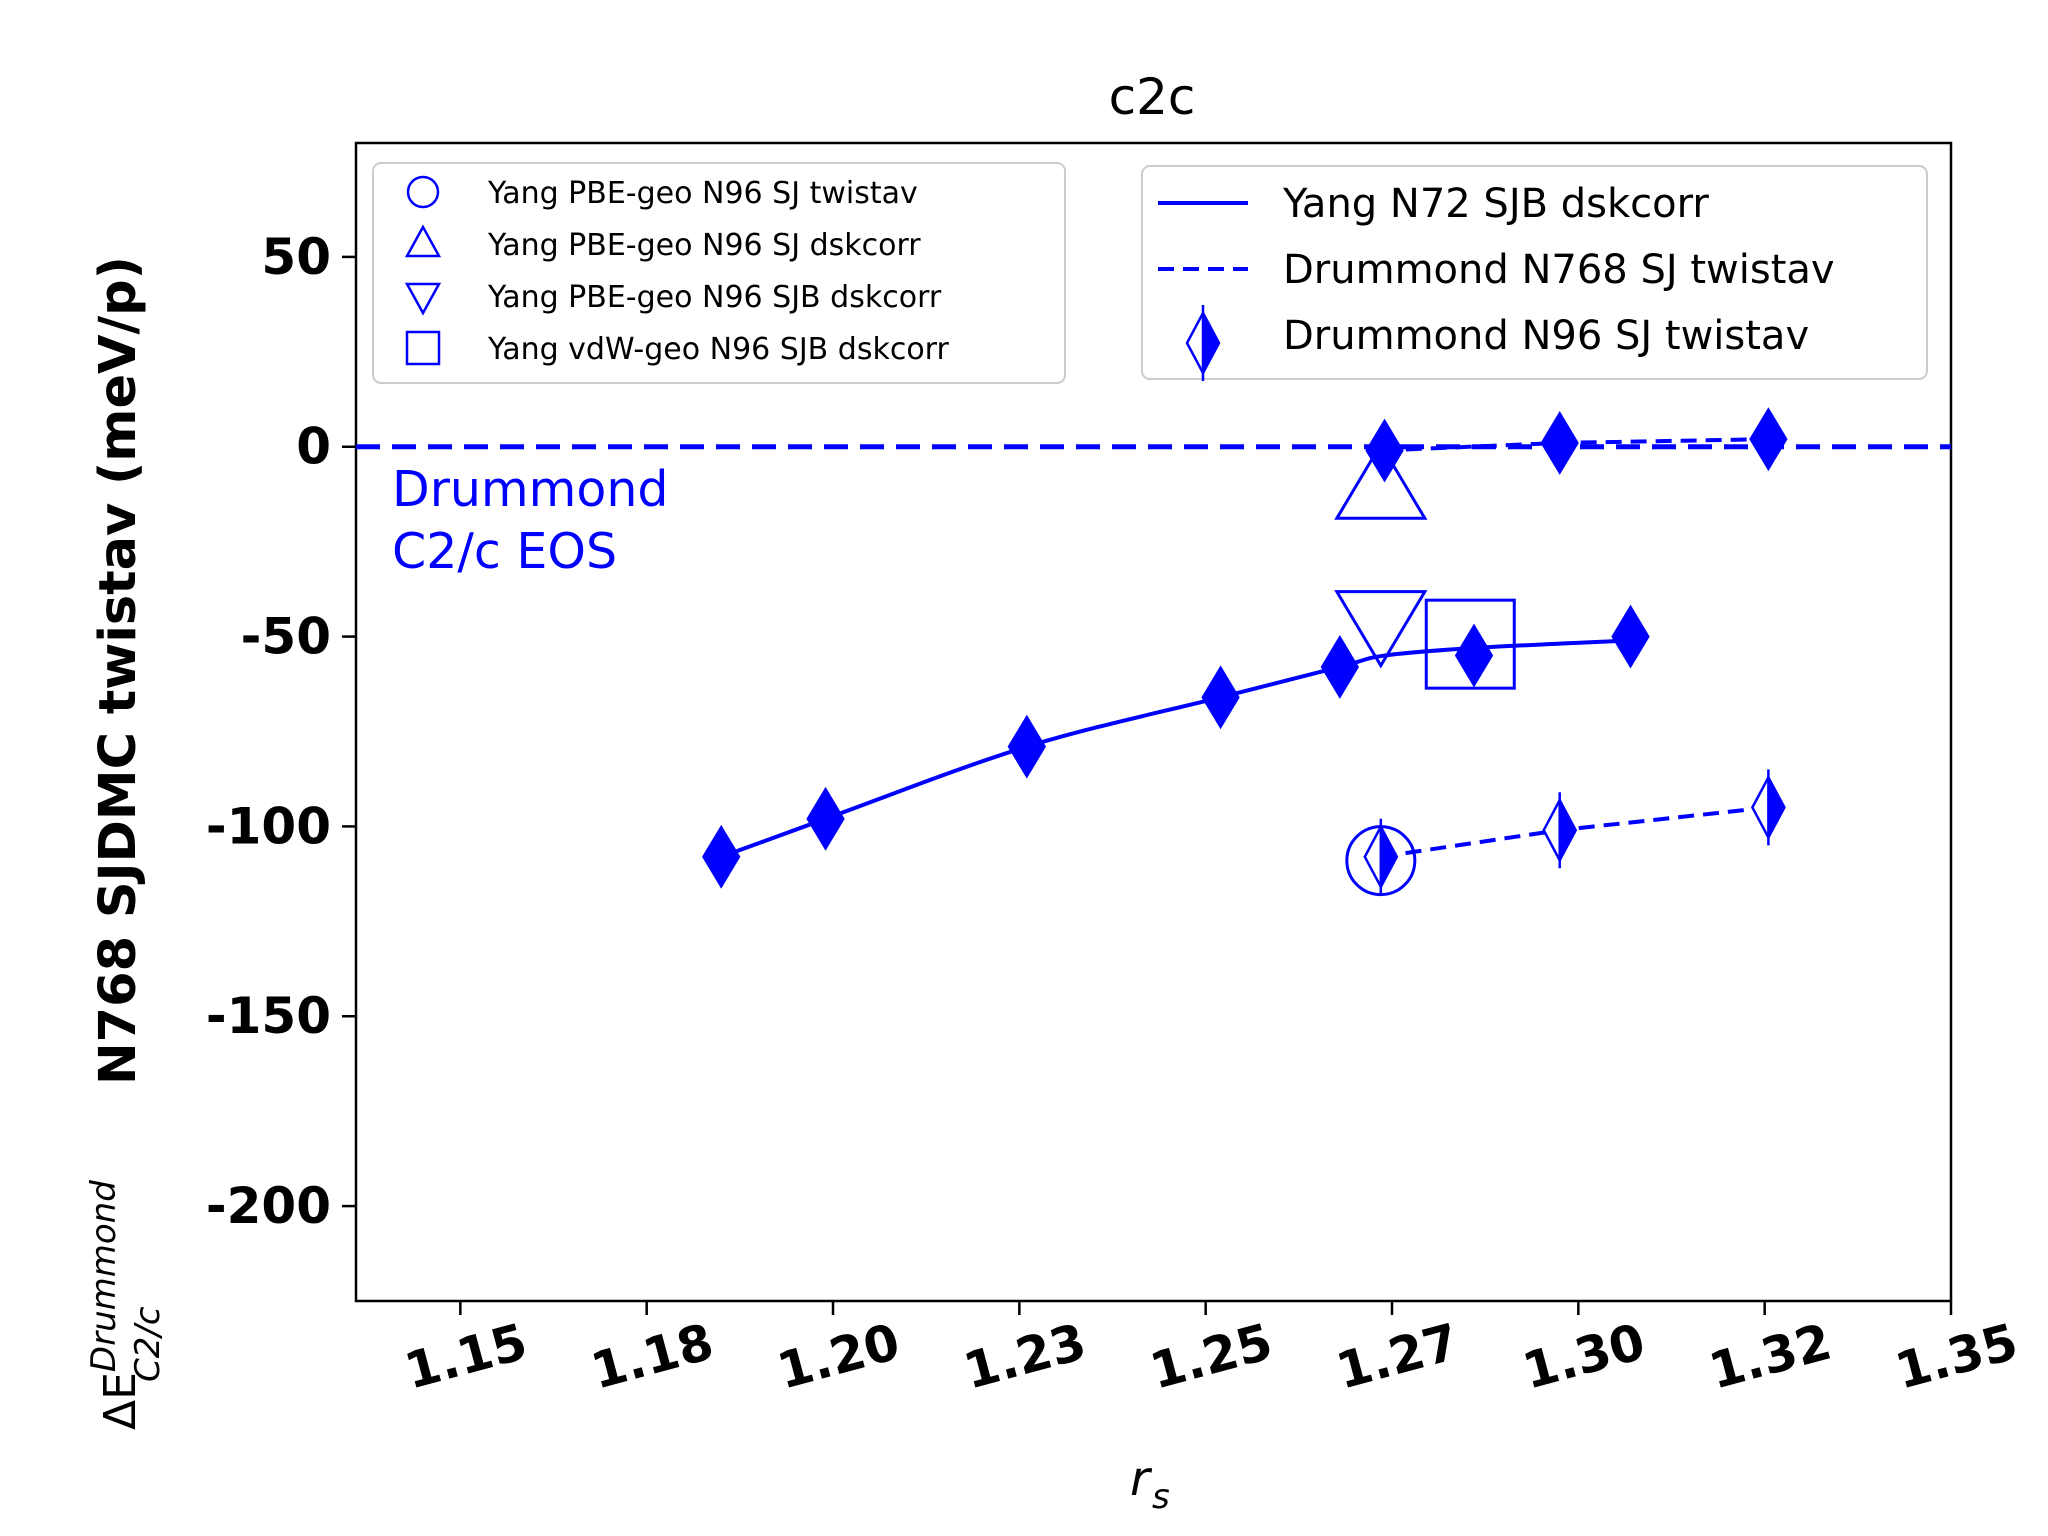  I want to click on x-axis-label: r s, so click(1150, 1484).